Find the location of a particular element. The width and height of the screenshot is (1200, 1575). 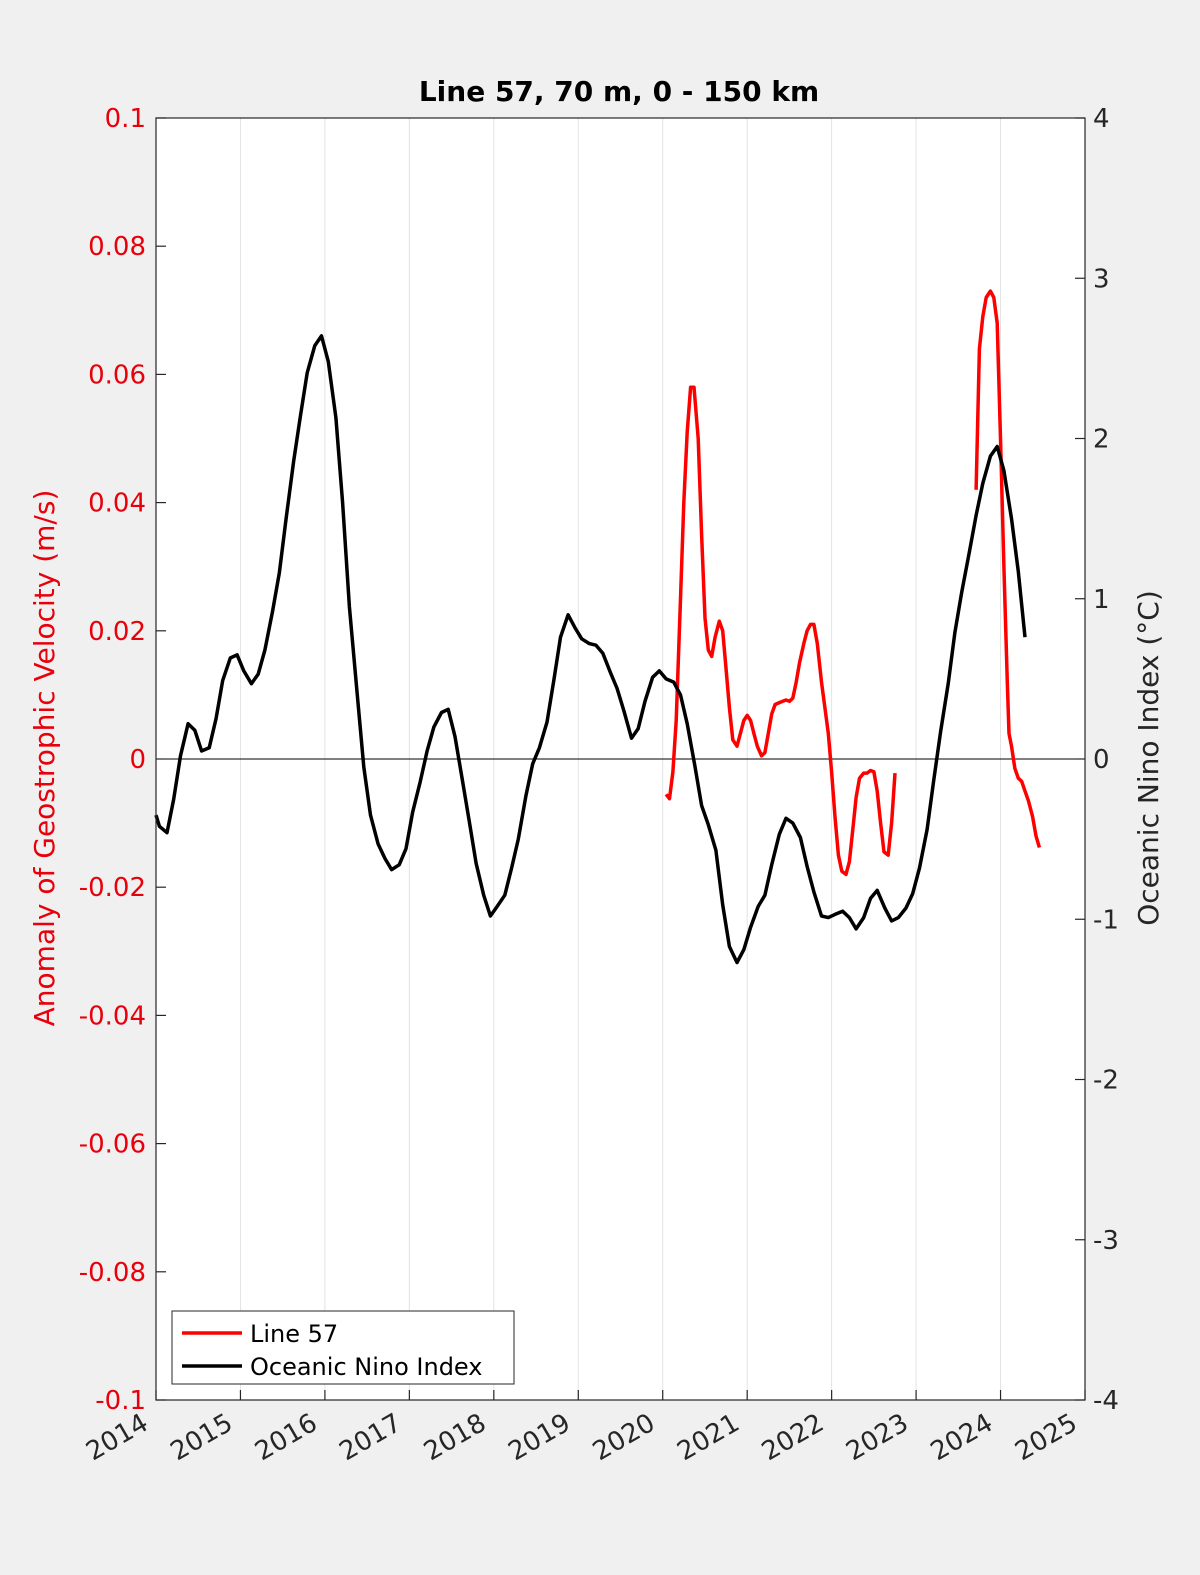

legend-label-line-57: Line 57 is located at coordinates (294, 1334).